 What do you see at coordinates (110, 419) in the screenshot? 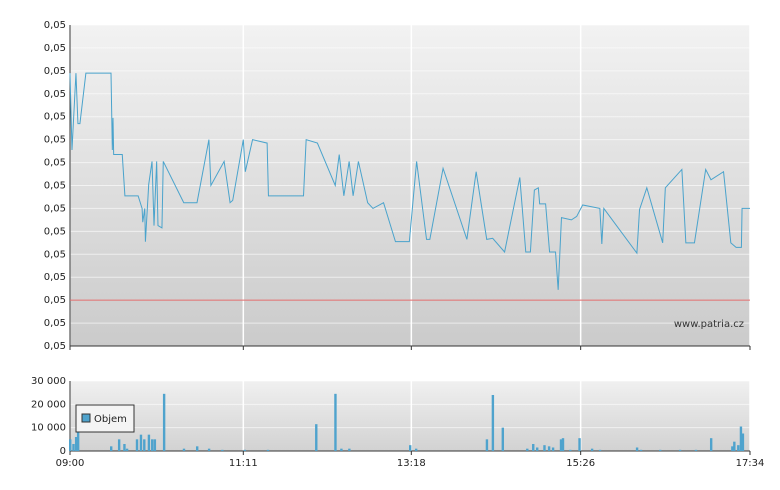
I see `legend-label: Objem` at bounding box center [110, 419].